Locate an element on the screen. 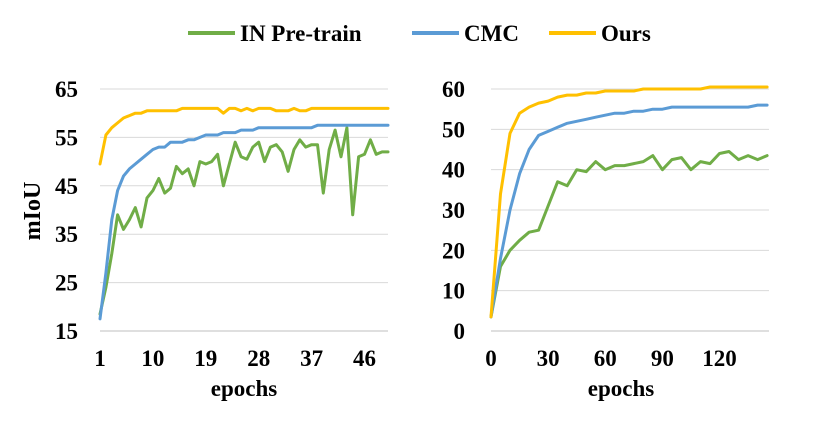  x-tick-label-left-1: 1 is located at coordinates (100, 358).